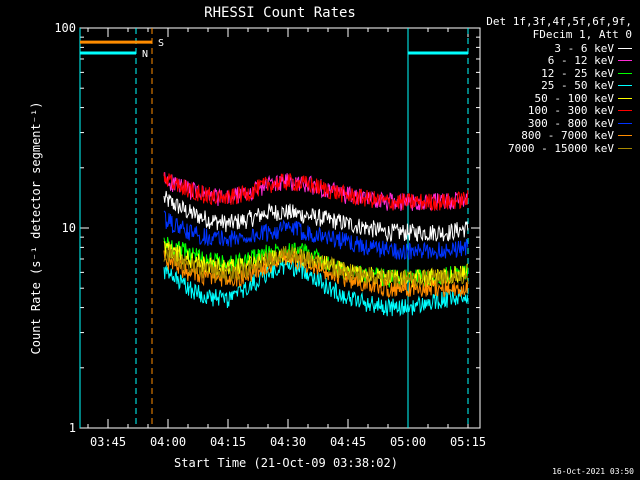 This screenshot has height=480, width=640. What do you see at coordinates (574, 98) in the screenshot?
I see `legend-label: 50 - 100 keV` at bounding box center [574, 98].